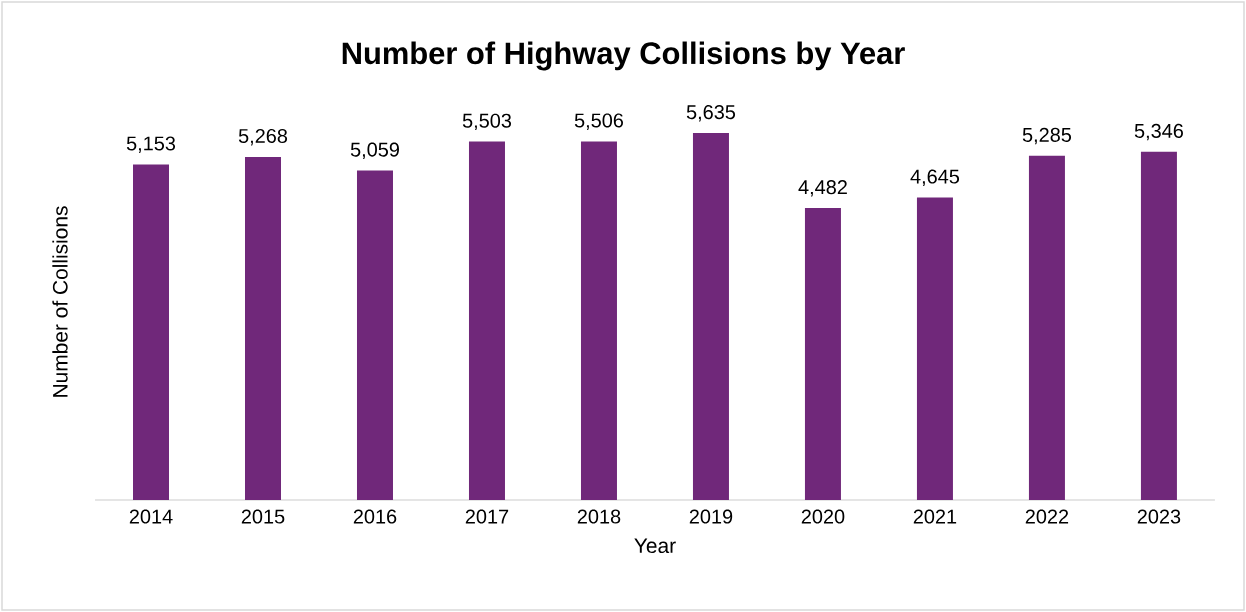 Image resolution: width=1246 pixels, height=612 pixels. Describe the element at coordinates (935, 177) in the screenshot. I see `data-label: 4,645` at that location.